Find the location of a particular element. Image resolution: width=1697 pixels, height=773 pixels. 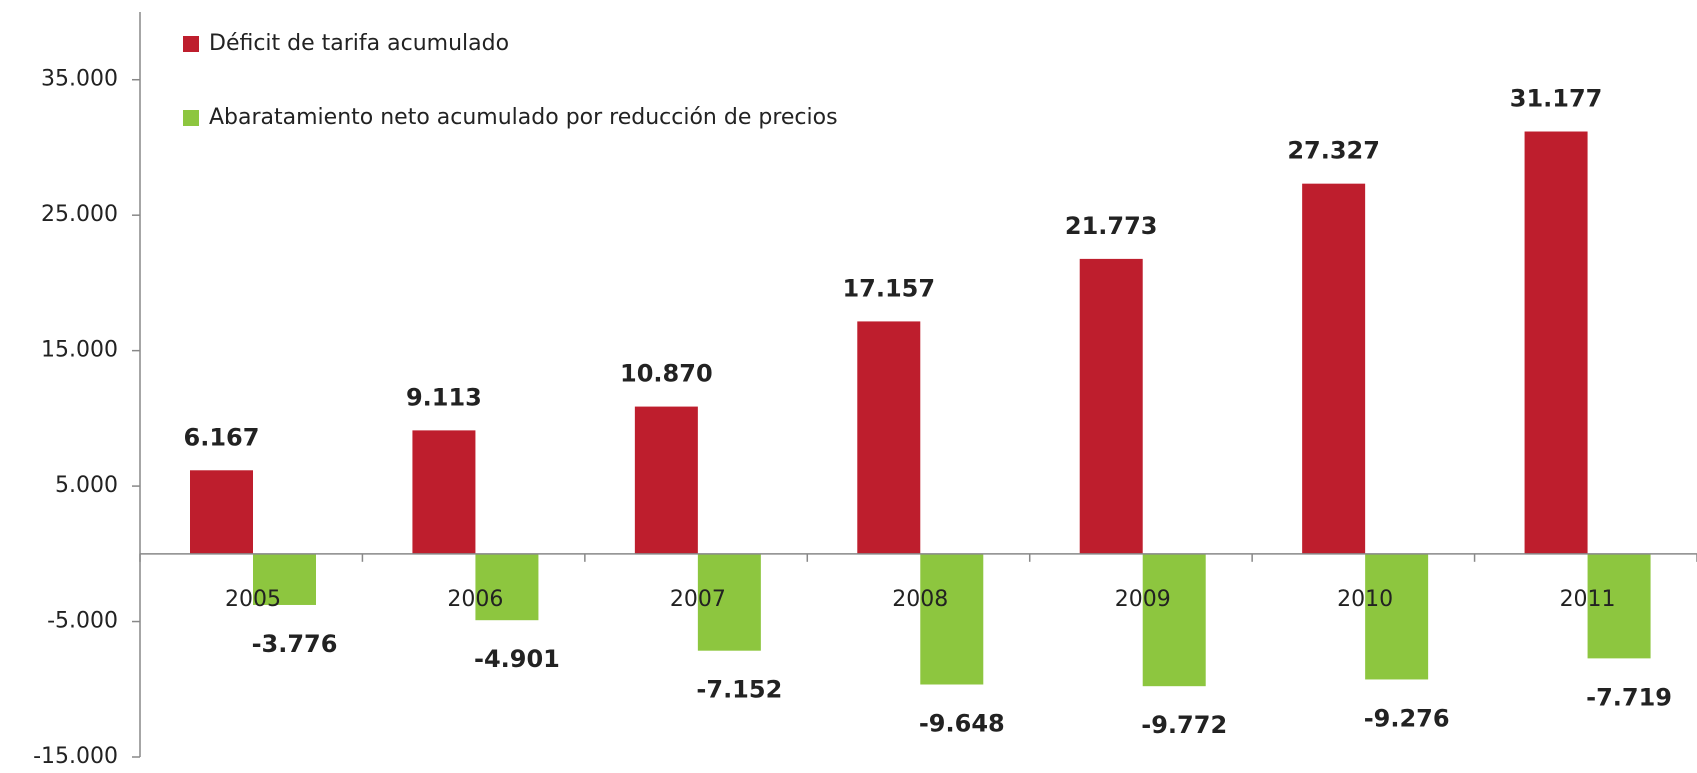

x-tick-label: 2011 is located at coordinates (1588, 599).